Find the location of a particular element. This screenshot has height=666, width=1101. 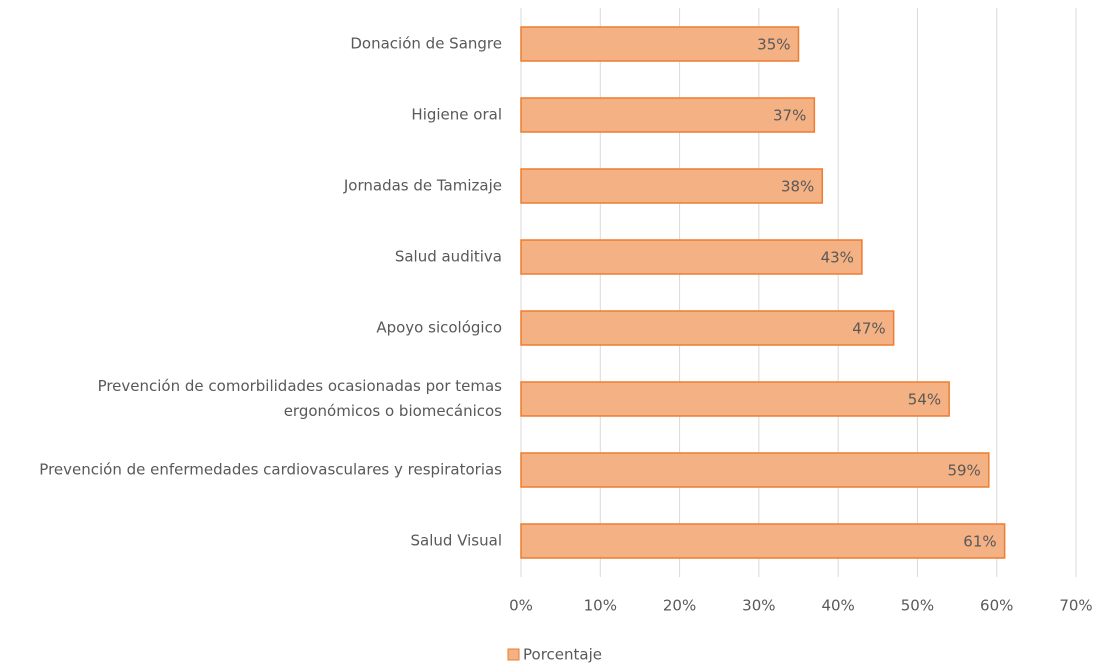

x-tick-label: 30% is located at coordinates (758, 606).